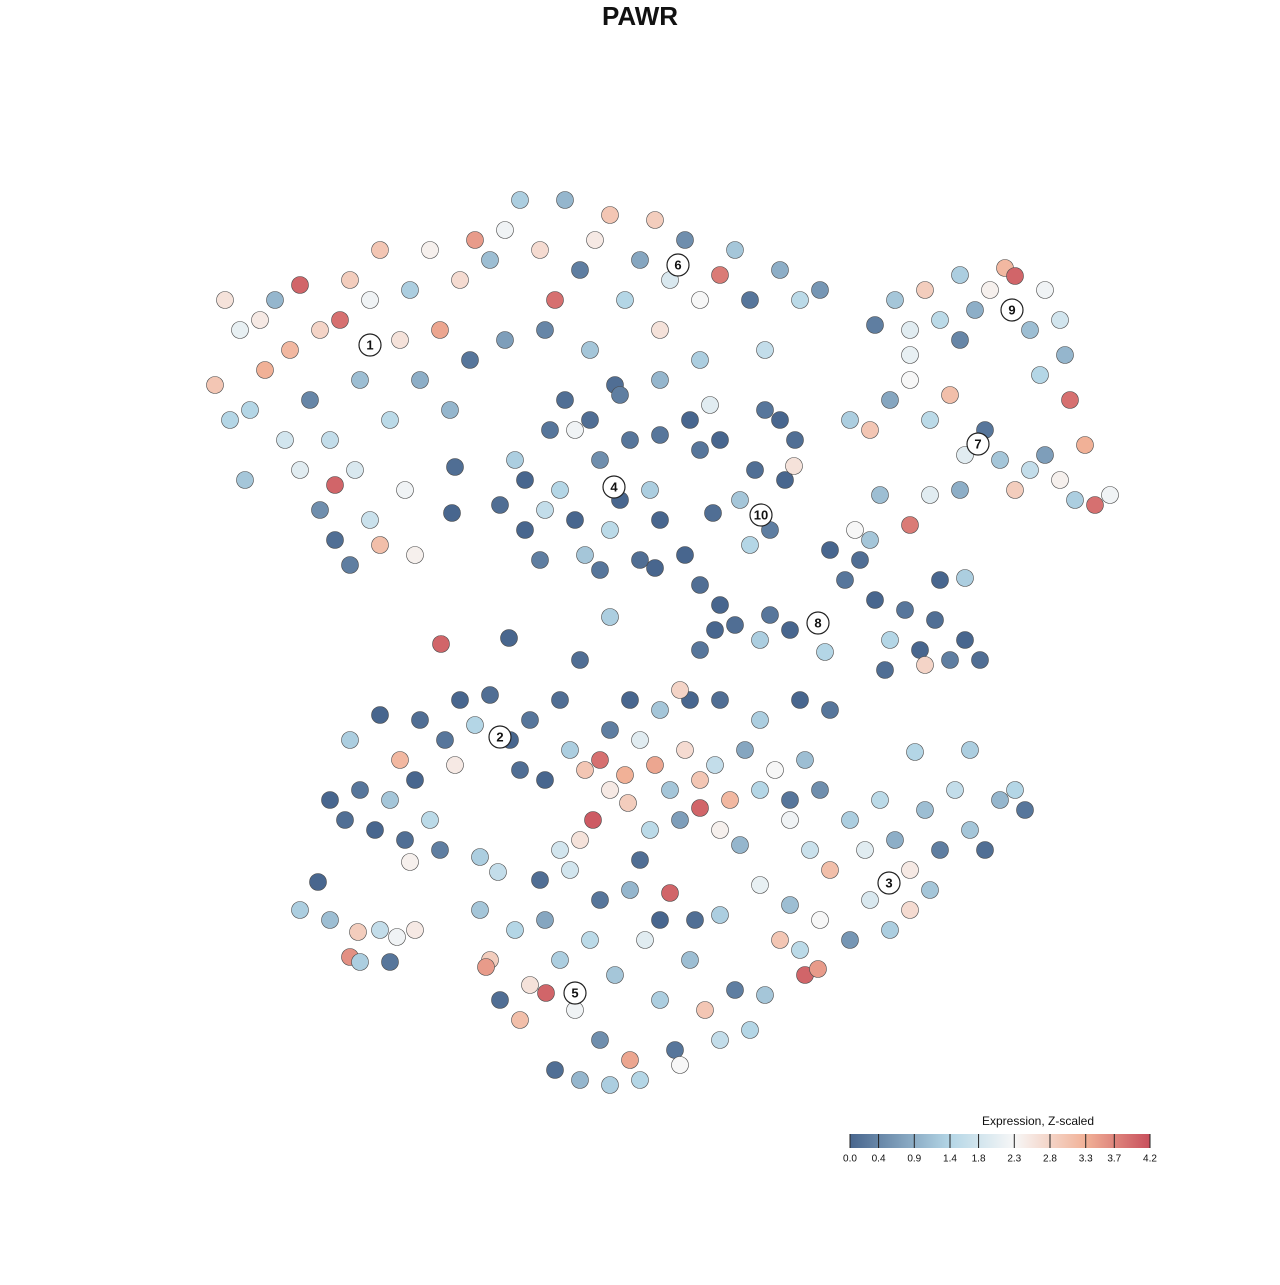 The height and width of the screenshot is (1285, 1280). What do you see at coordinates (761, 514) in the screenshot?
I see `cluster-label: 10` at bounding box center [761, 514].